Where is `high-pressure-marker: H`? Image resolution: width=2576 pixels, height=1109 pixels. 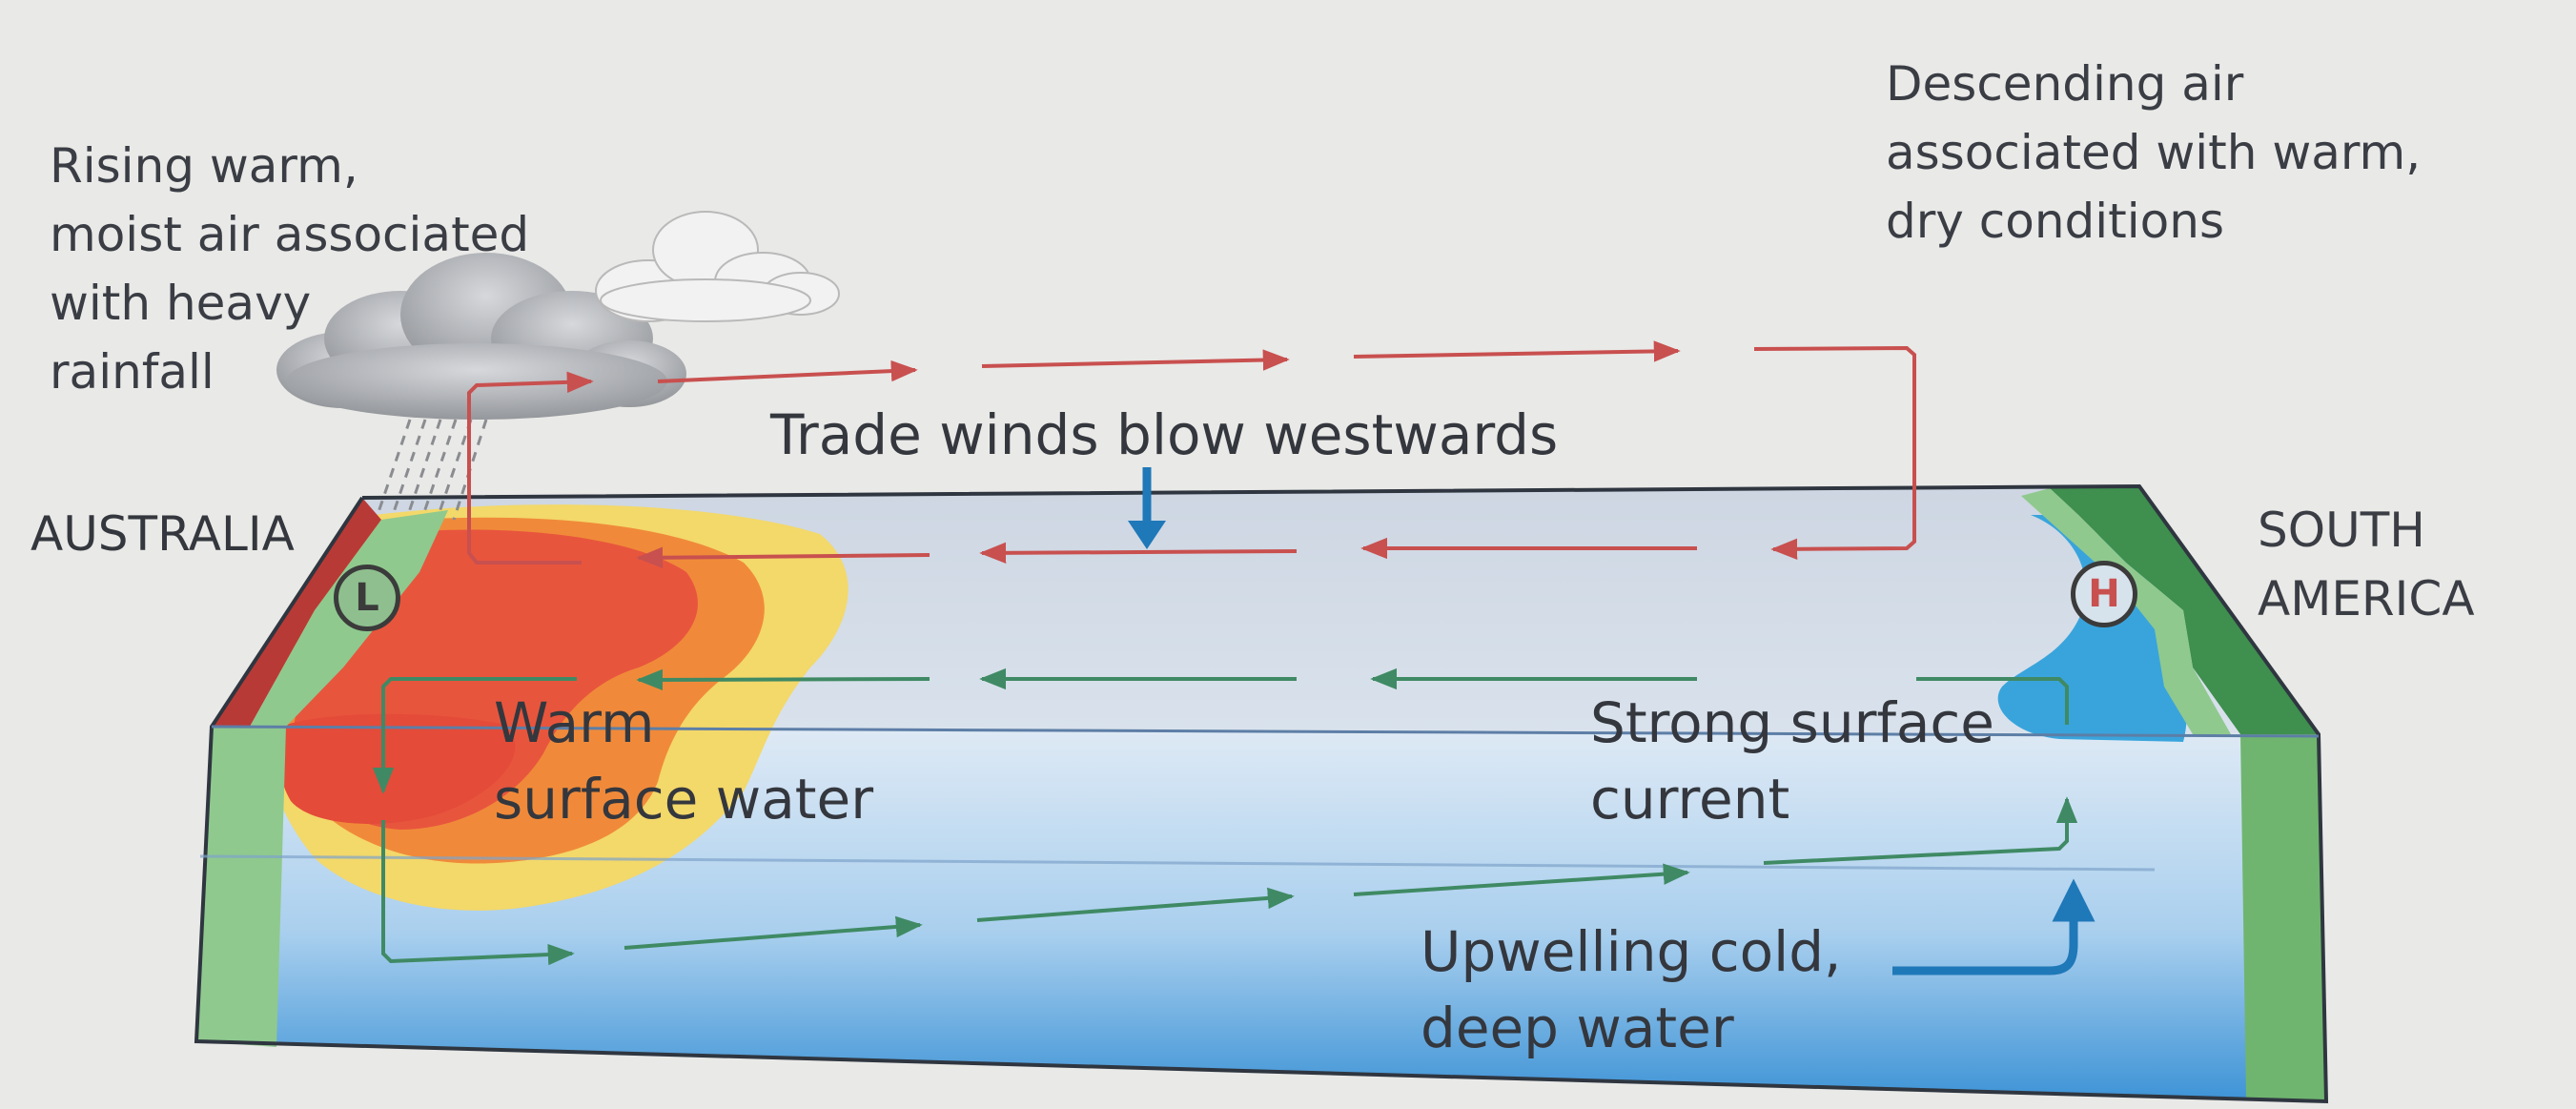 high-pressure-marker: H is located at coordinates (2104, 594).